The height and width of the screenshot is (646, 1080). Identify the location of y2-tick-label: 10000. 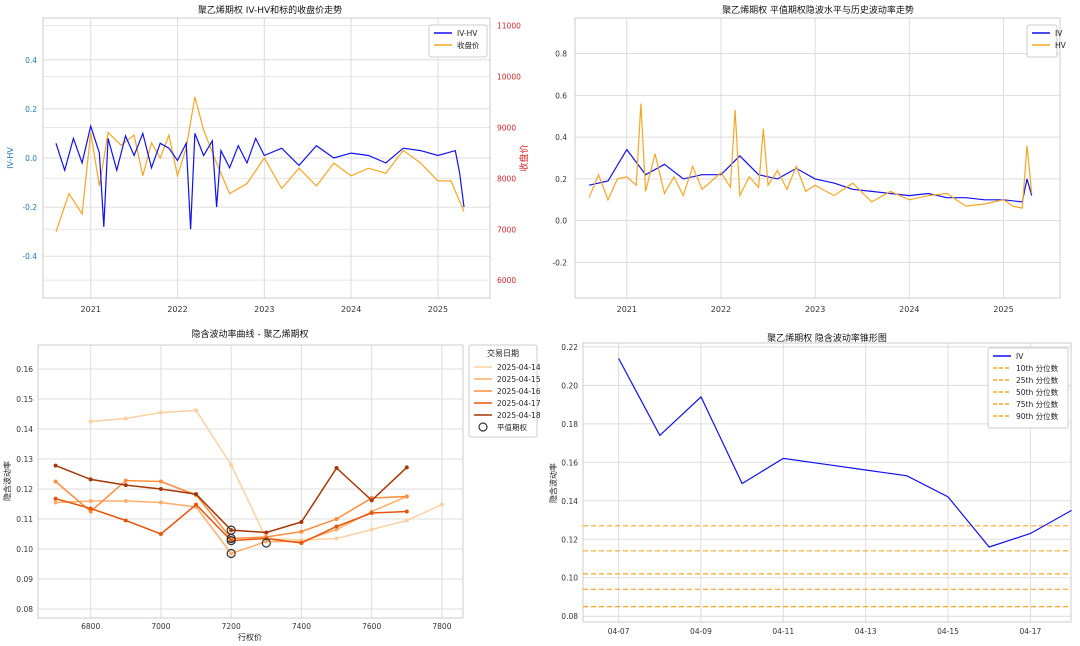
(509, 77).